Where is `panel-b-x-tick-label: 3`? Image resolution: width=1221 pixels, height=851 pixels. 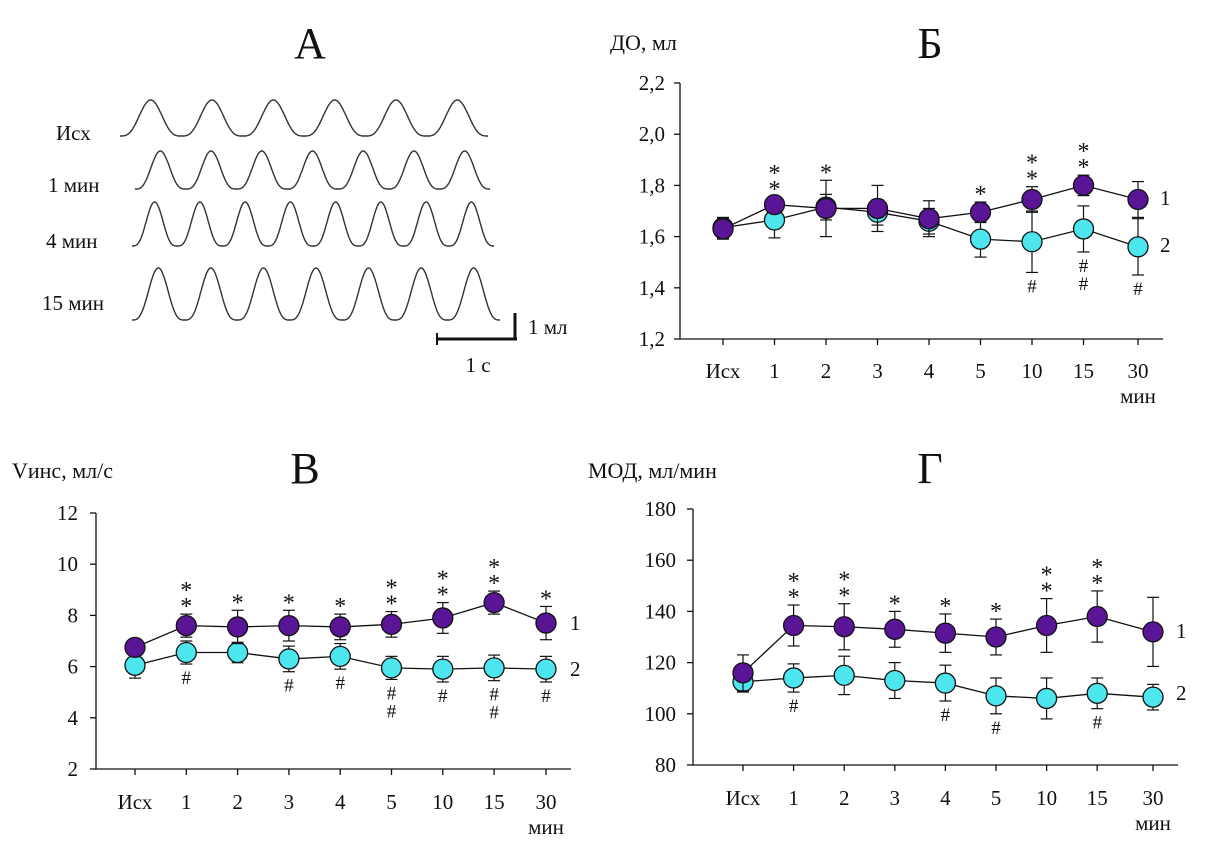 panel-b-x-tick-label: 3 is located at coordinates (877, 371).